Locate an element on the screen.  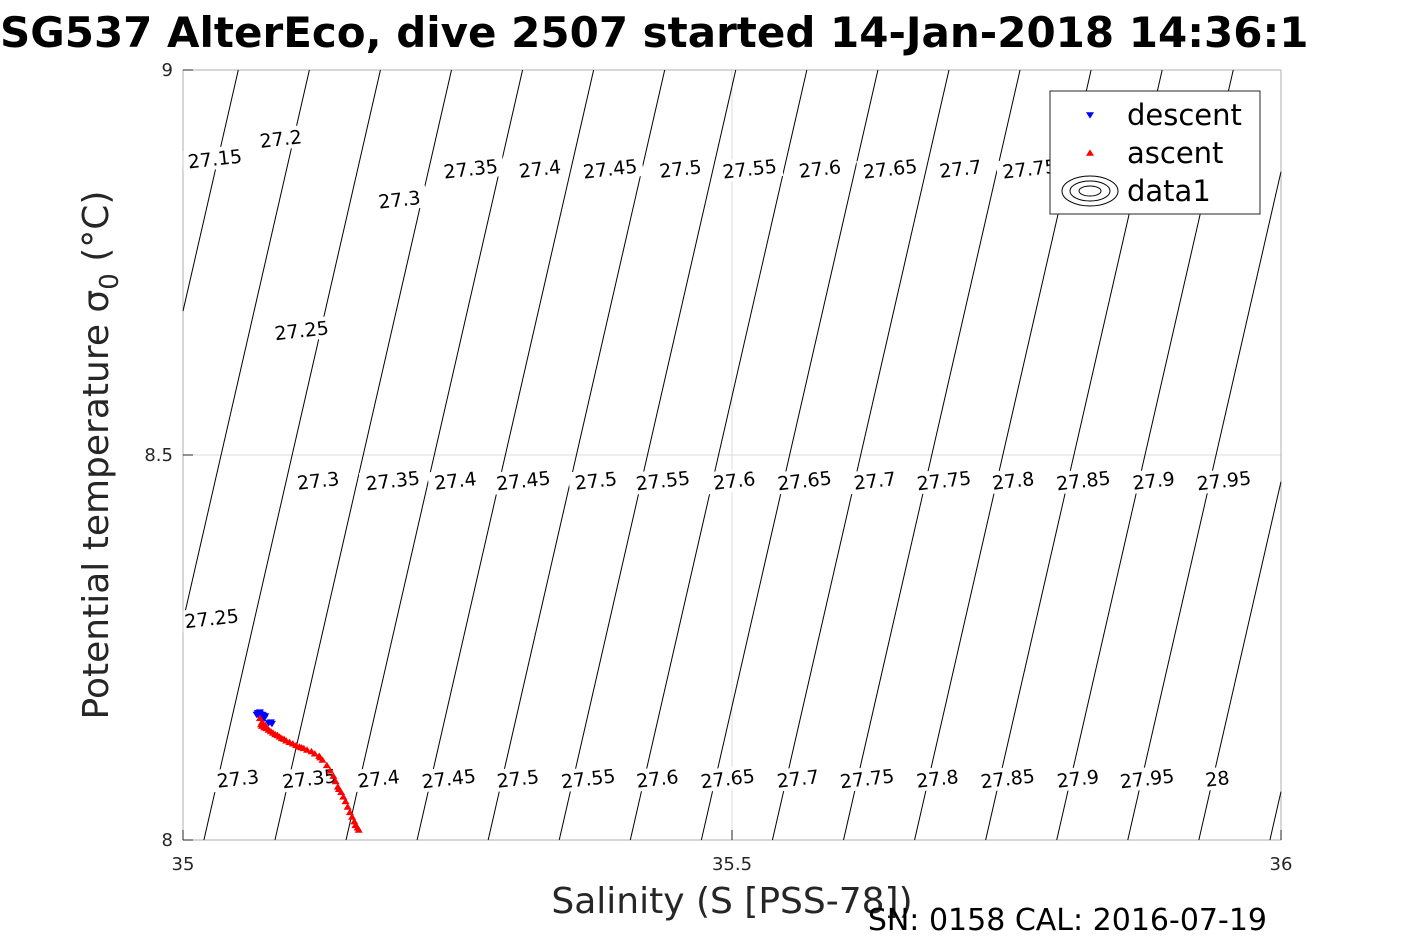
x-tick-label: 35 is located at coordinates (183, 864).